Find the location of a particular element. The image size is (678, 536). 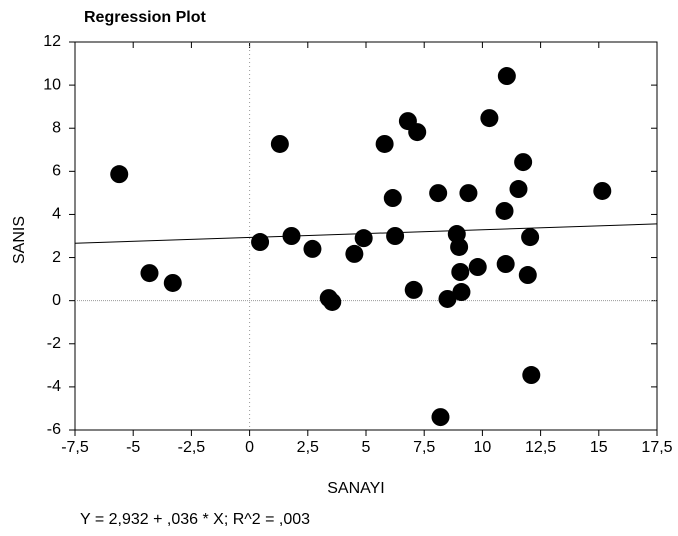

y-tick-label: -6 is located at coordinates (54, 429).